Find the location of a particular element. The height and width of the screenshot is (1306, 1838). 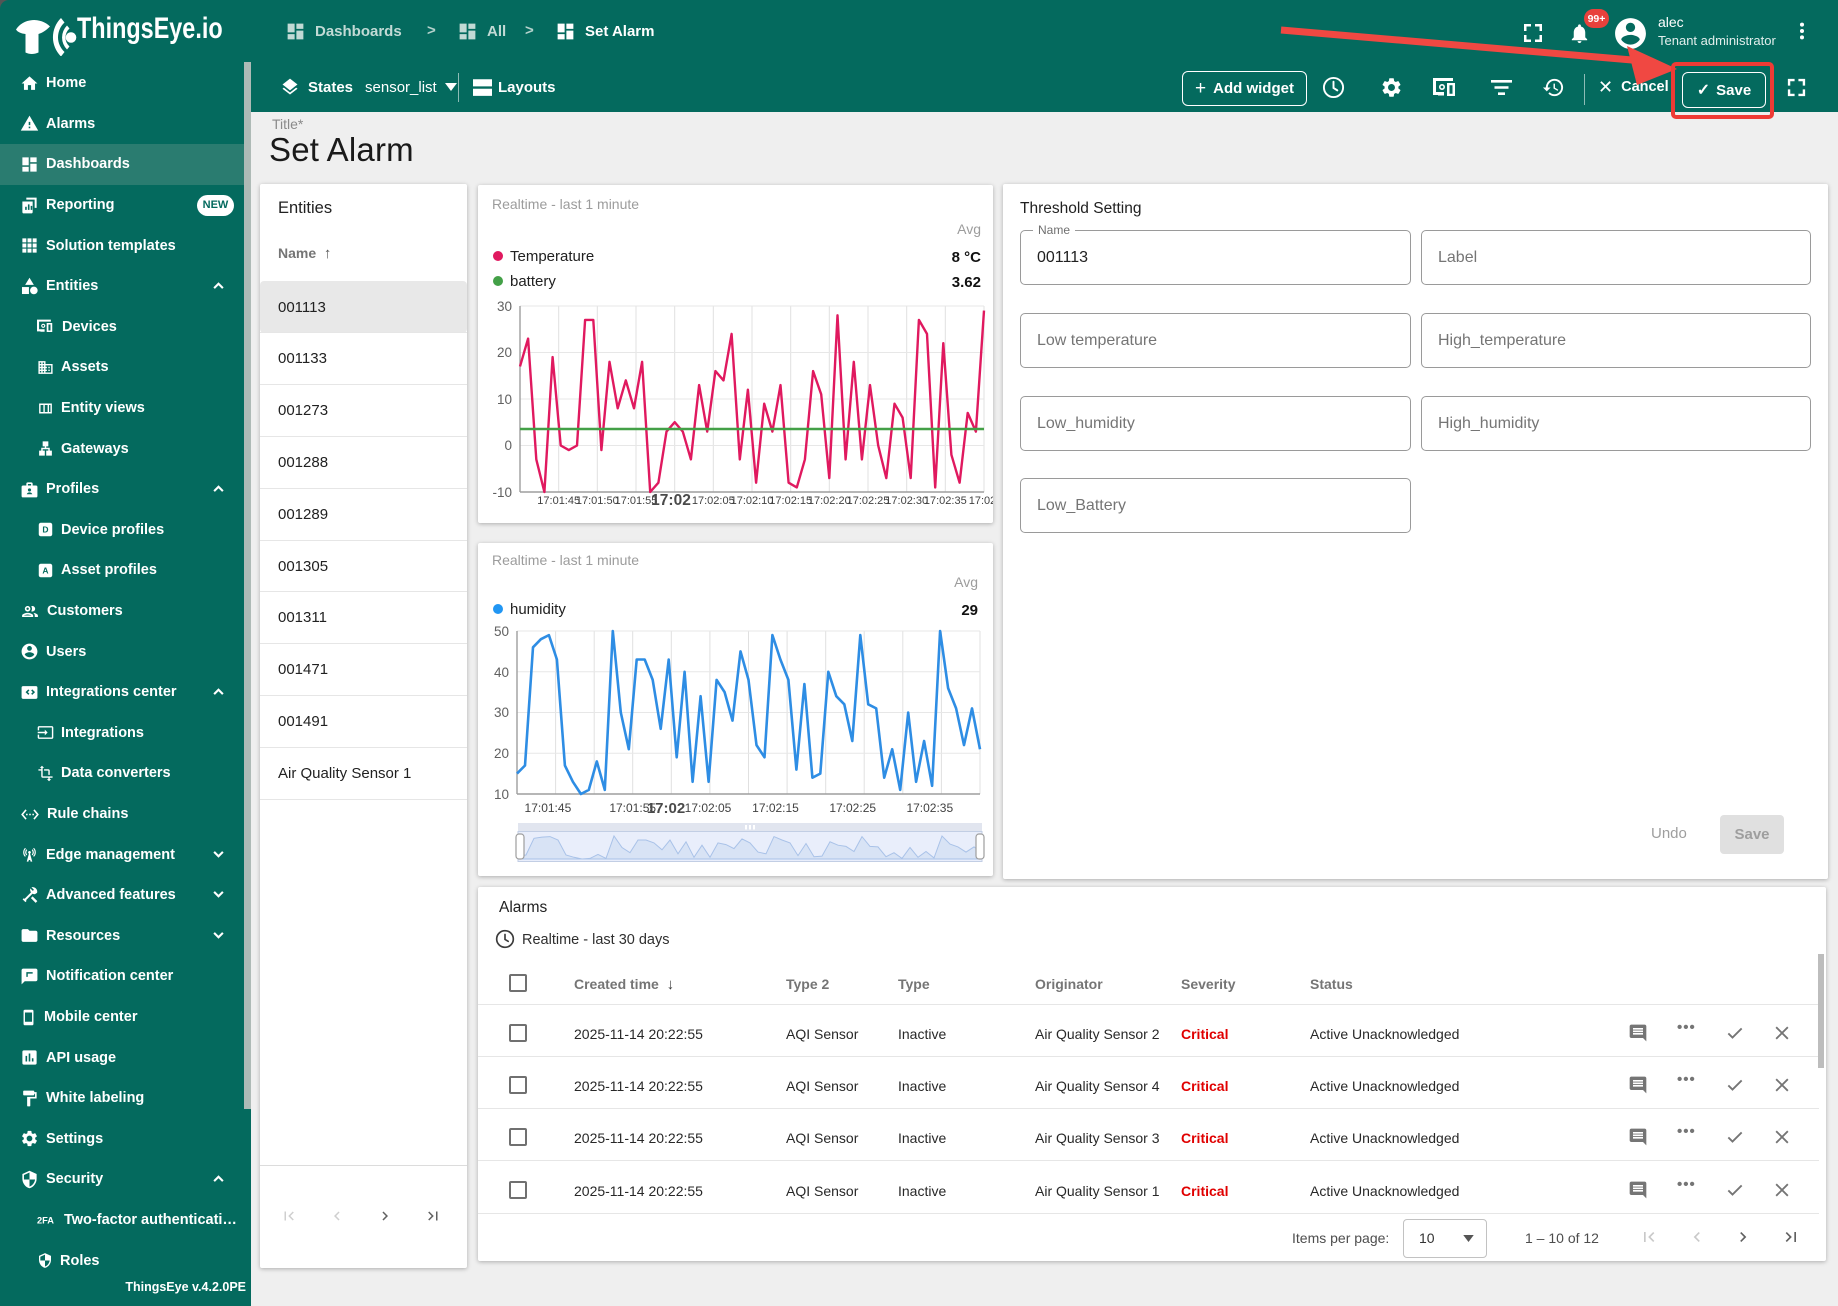

svg-text: D is located at coordinates (45, 530).